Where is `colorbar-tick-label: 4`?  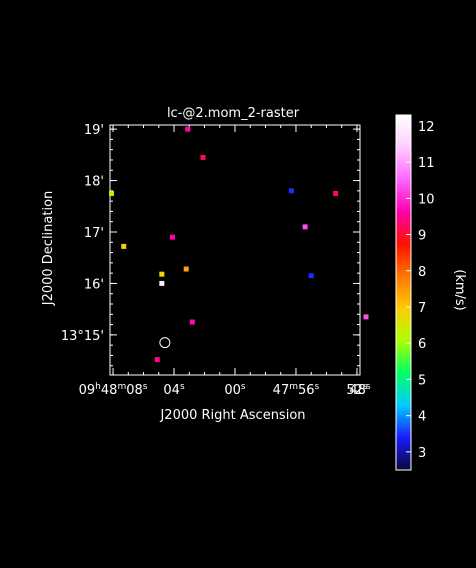
colorbar-tick-label: 4 is located at coordinates (422, 417).